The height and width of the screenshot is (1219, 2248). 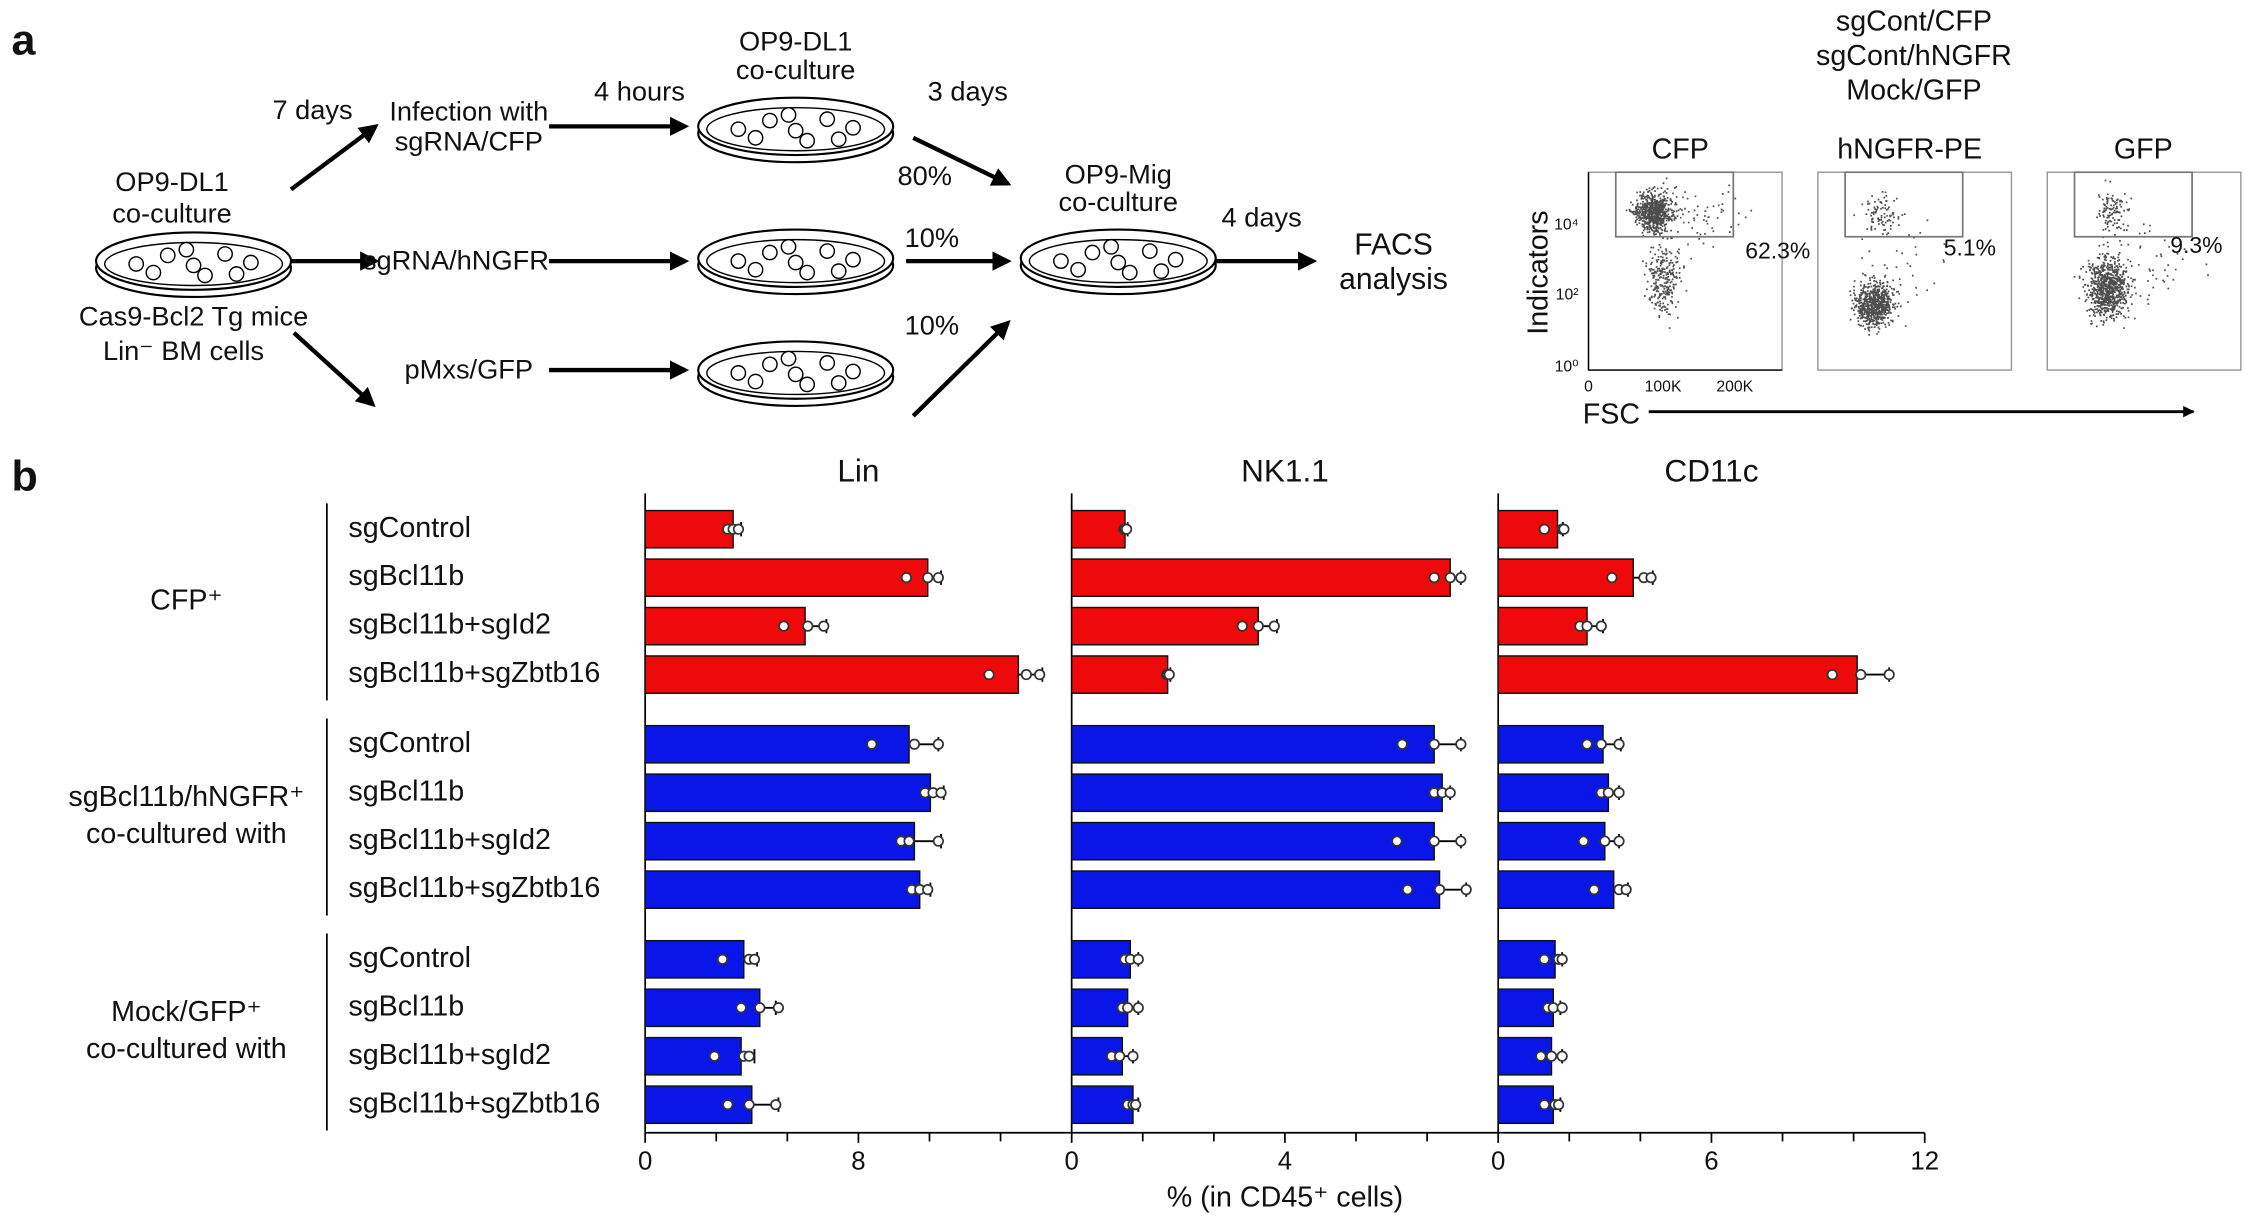 I want to click on label: OP9-DL1, so click(x=795, y=40).